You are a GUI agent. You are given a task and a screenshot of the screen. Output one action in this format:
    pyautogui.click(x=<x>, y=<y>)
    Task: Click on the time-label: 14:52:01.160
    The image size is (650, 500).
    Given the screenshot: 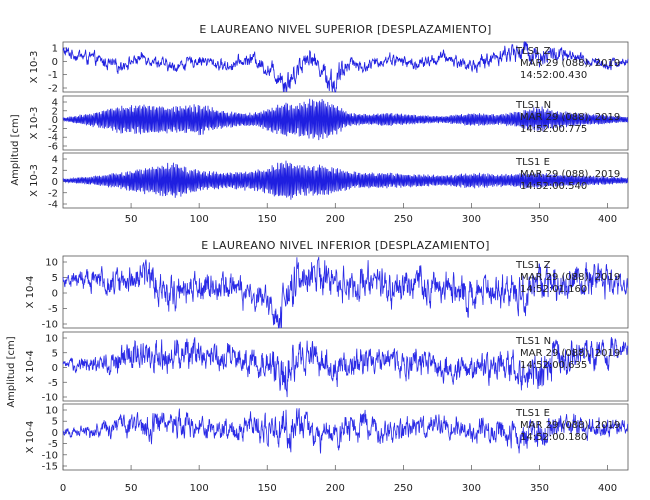 What is the action you would take?
    pyautogui.click(x=553, y=289)
    